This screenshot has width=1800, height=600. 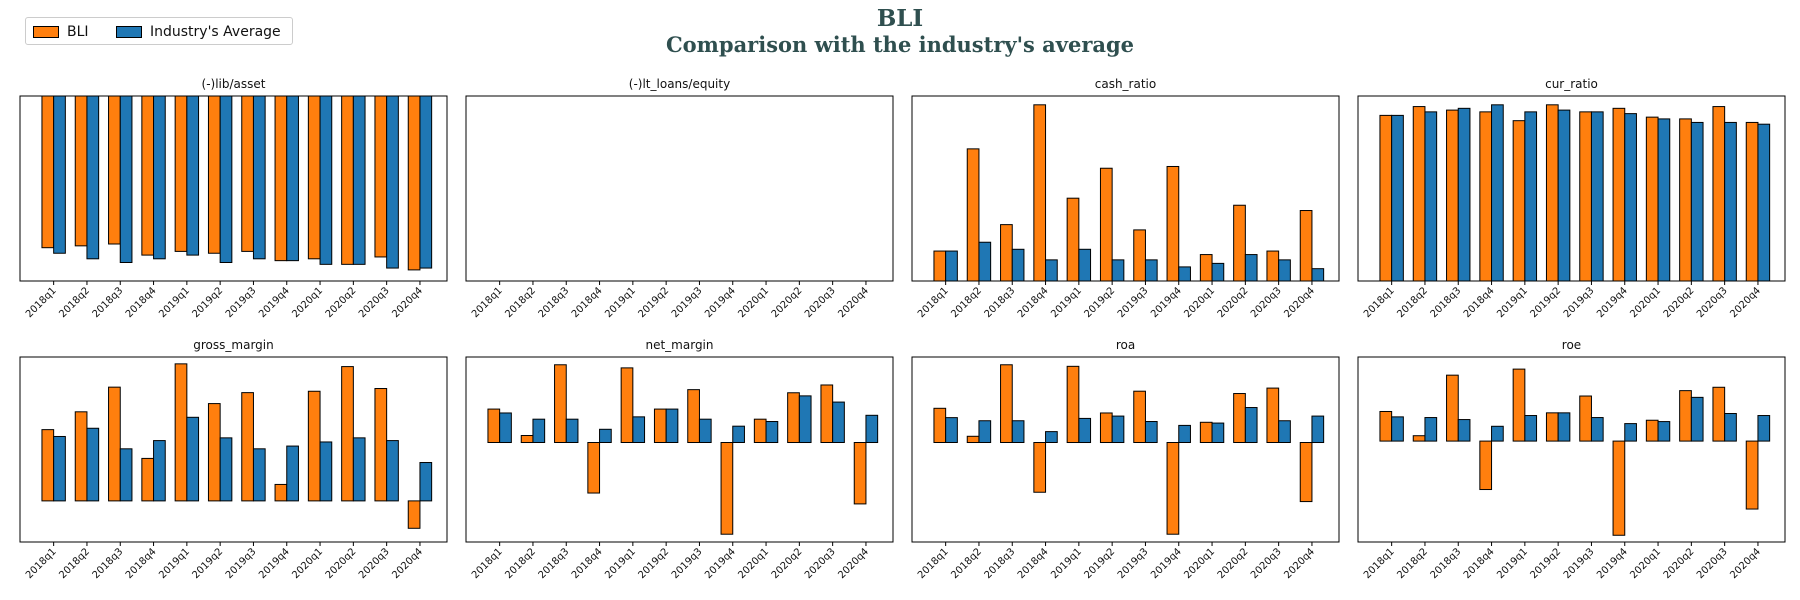 What do you see at coordinates (1571, 345) in the screenshot?
I see `subplot-title: roe` at bounding box center [1571, 345].